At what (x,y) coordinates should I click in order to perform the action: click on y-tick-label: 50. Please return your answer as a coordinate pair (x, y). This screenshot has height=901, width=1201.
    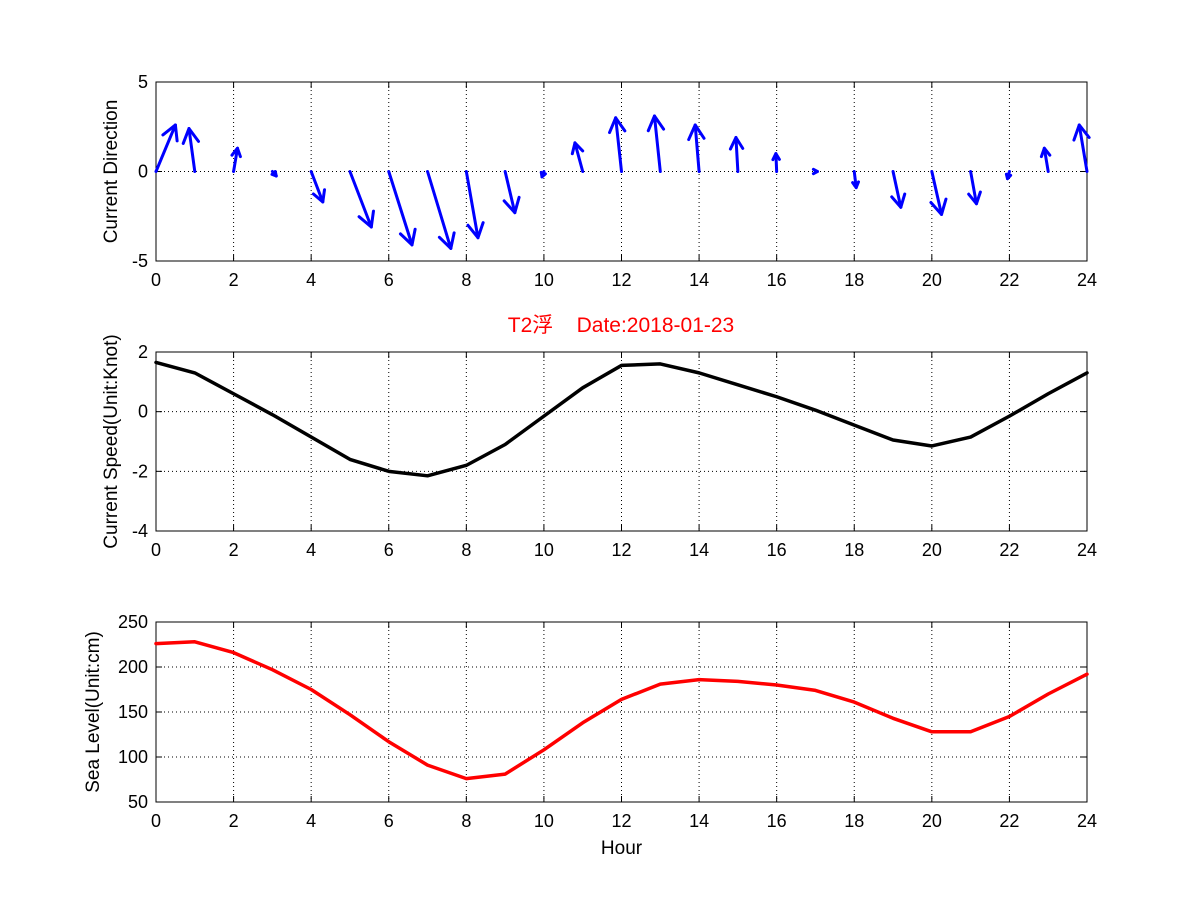
    Looking at the image, I should click on (138, 802).